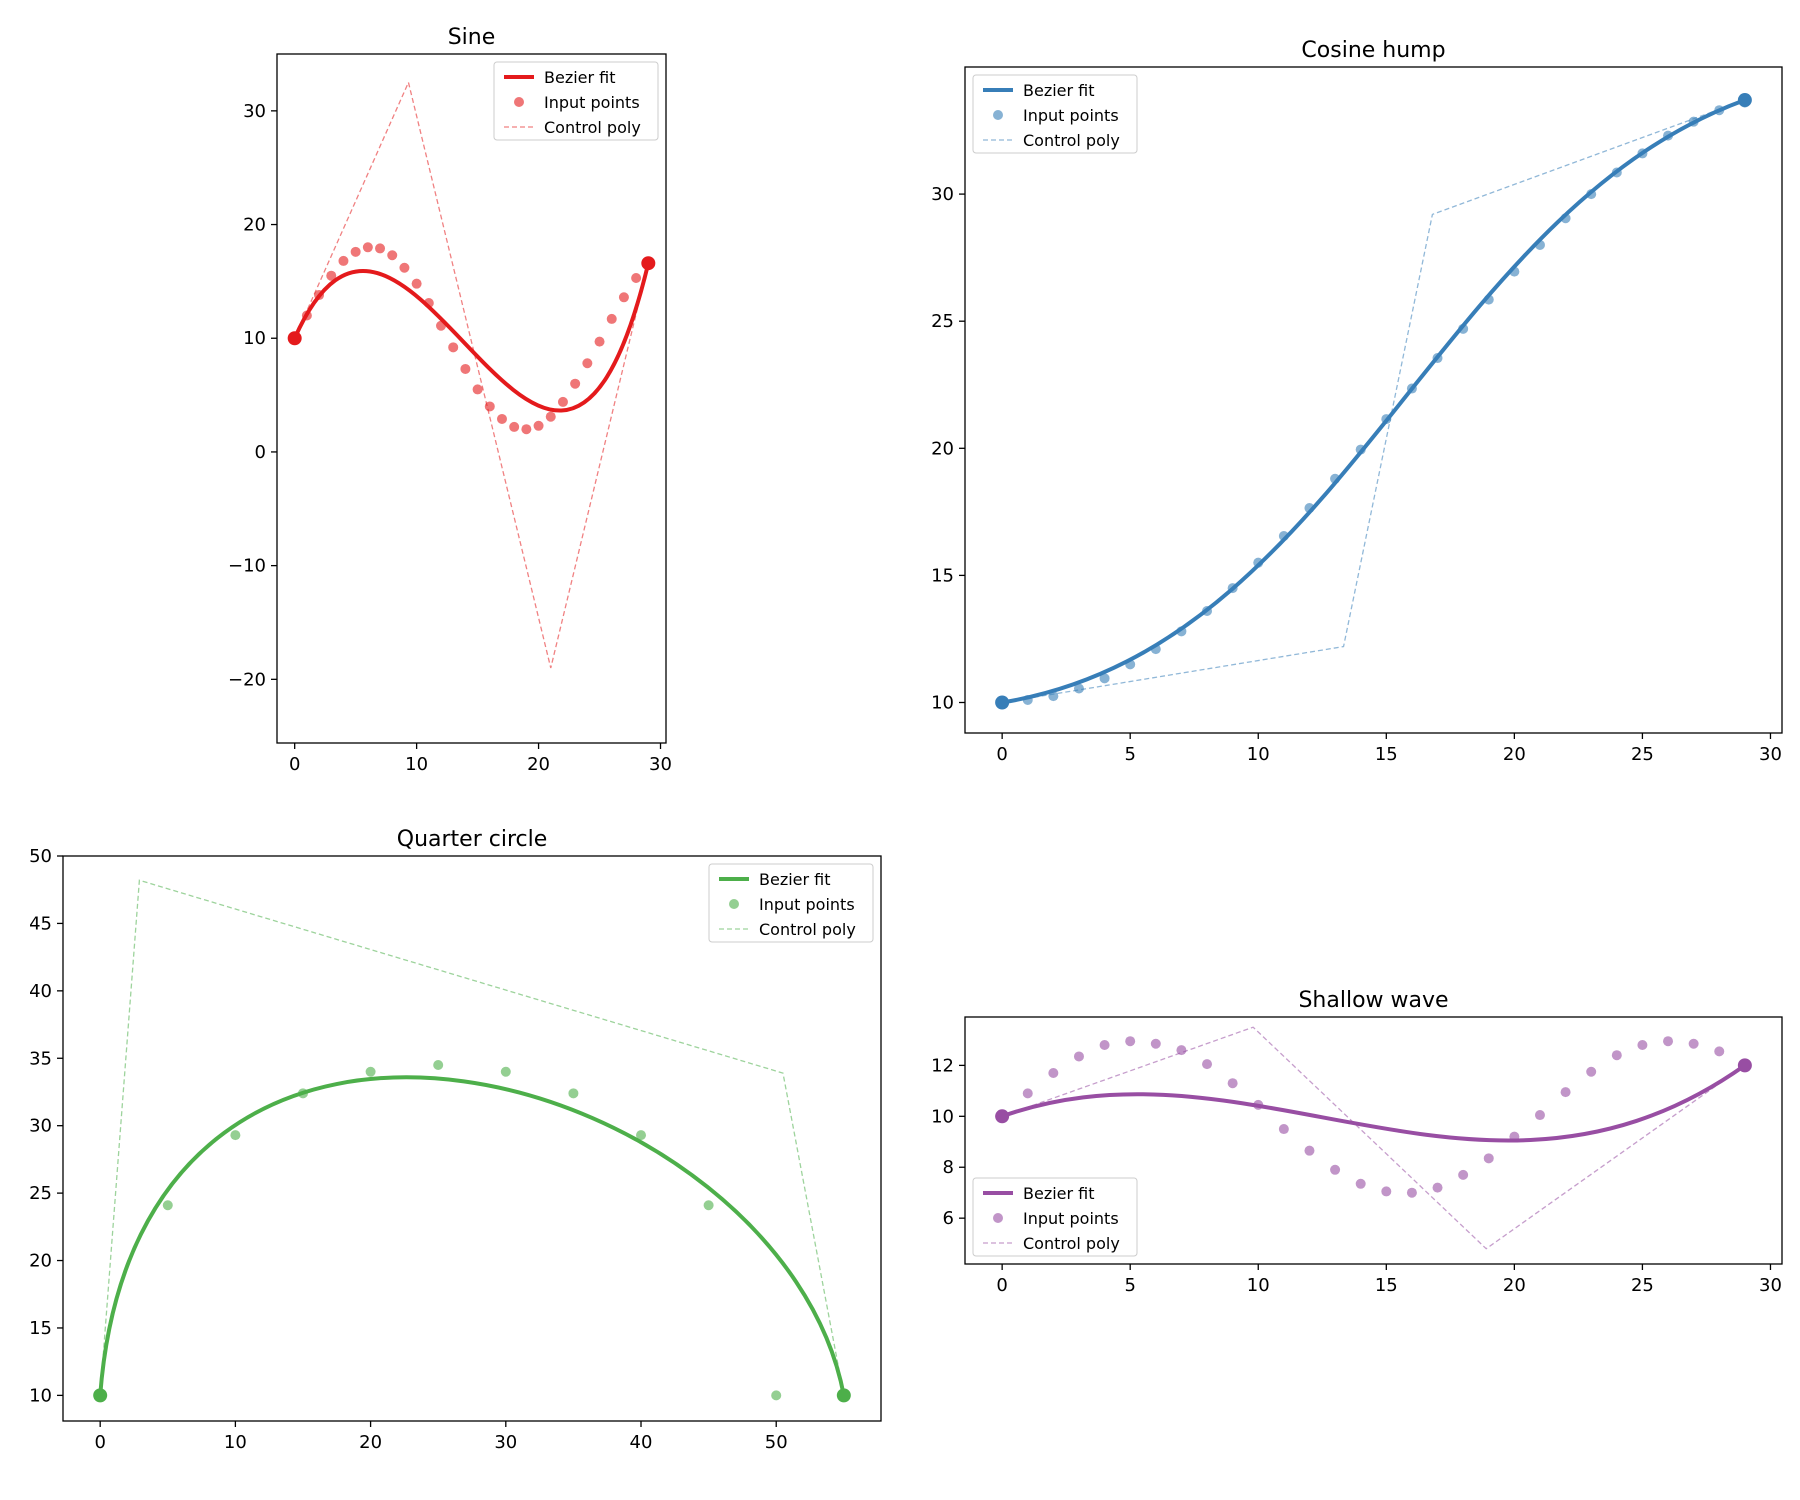  What do you see at coordinates (40, 1193) in the screenshot?
I see `y-tick-label: 25` at bounding box center [40, 1193].